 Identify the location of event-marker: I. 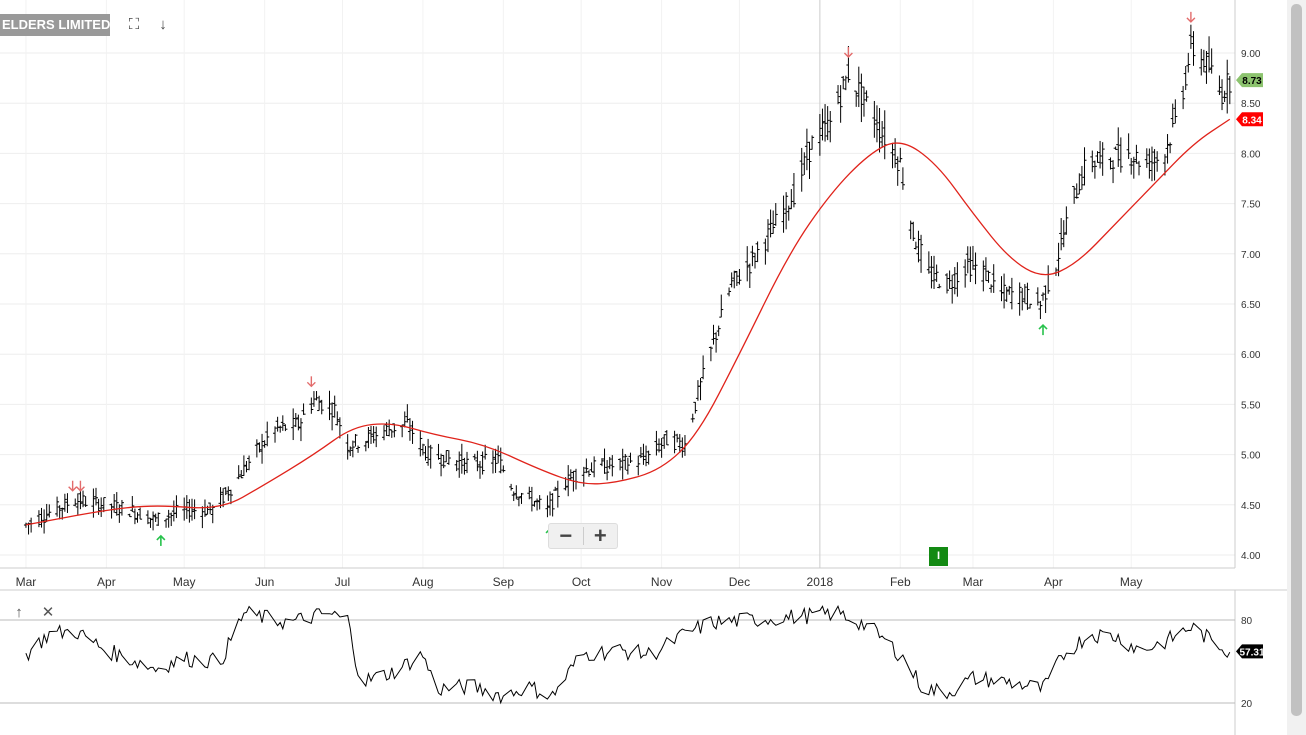
(938, 556).